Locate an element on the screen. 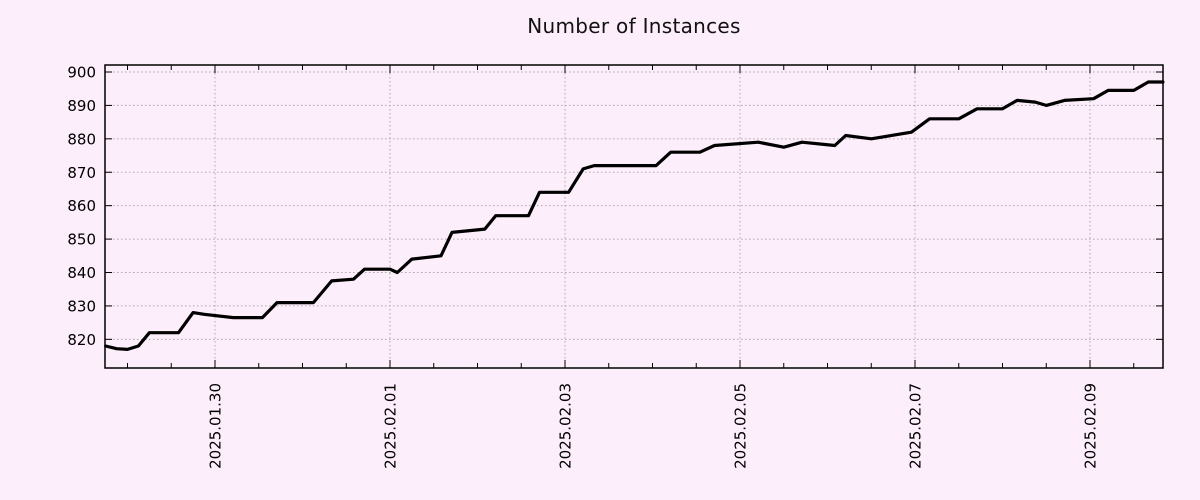  y-tick-label: 840 is located at coordinates (81, 273).